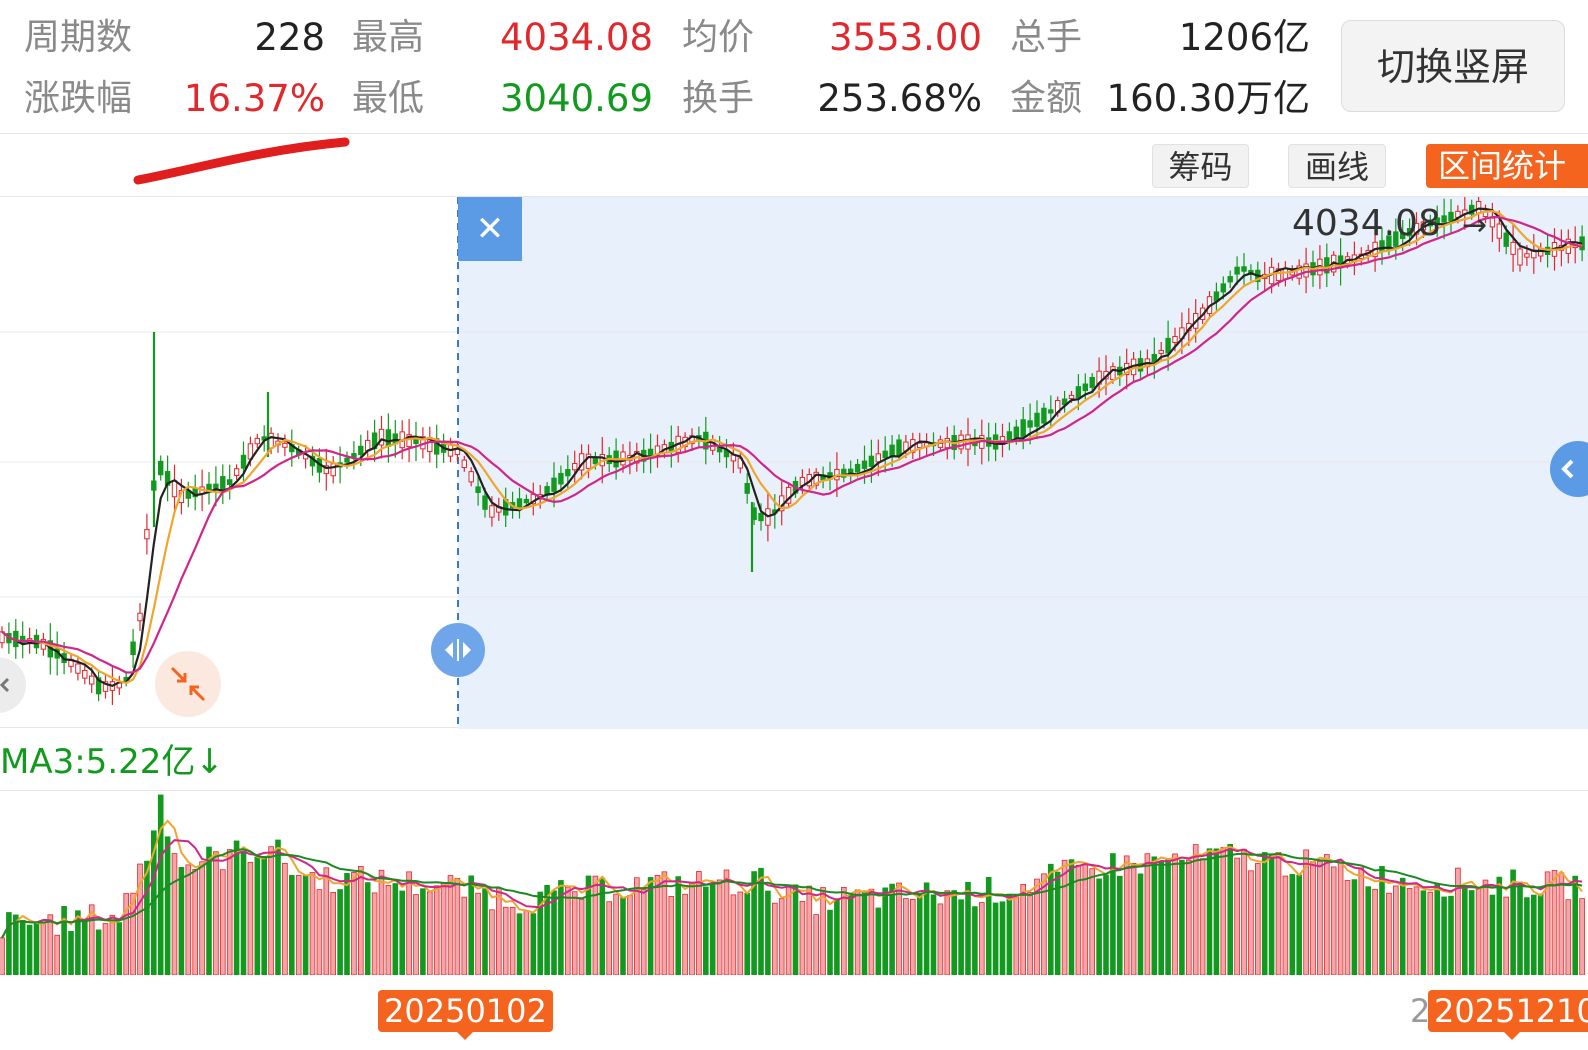 The height and width of the screenshot is (1050, 1588). Describe the element at coordinates (1200, 166) in the screenshot. I see `chips-button: 筹码` at that location.